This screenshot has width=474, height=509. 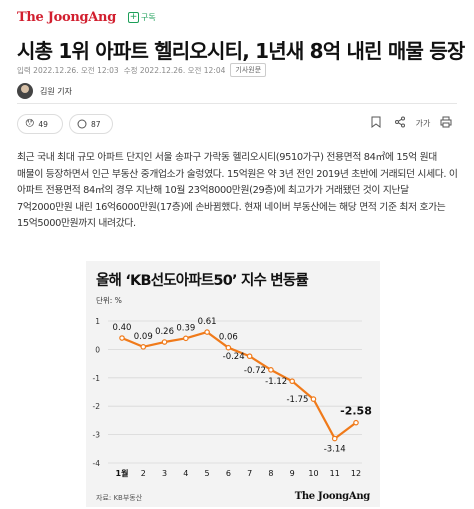 What do you see at coordinates (96, 124) in the screenshot?
I see `comment-count: 87` at bounding box center [96, 124].